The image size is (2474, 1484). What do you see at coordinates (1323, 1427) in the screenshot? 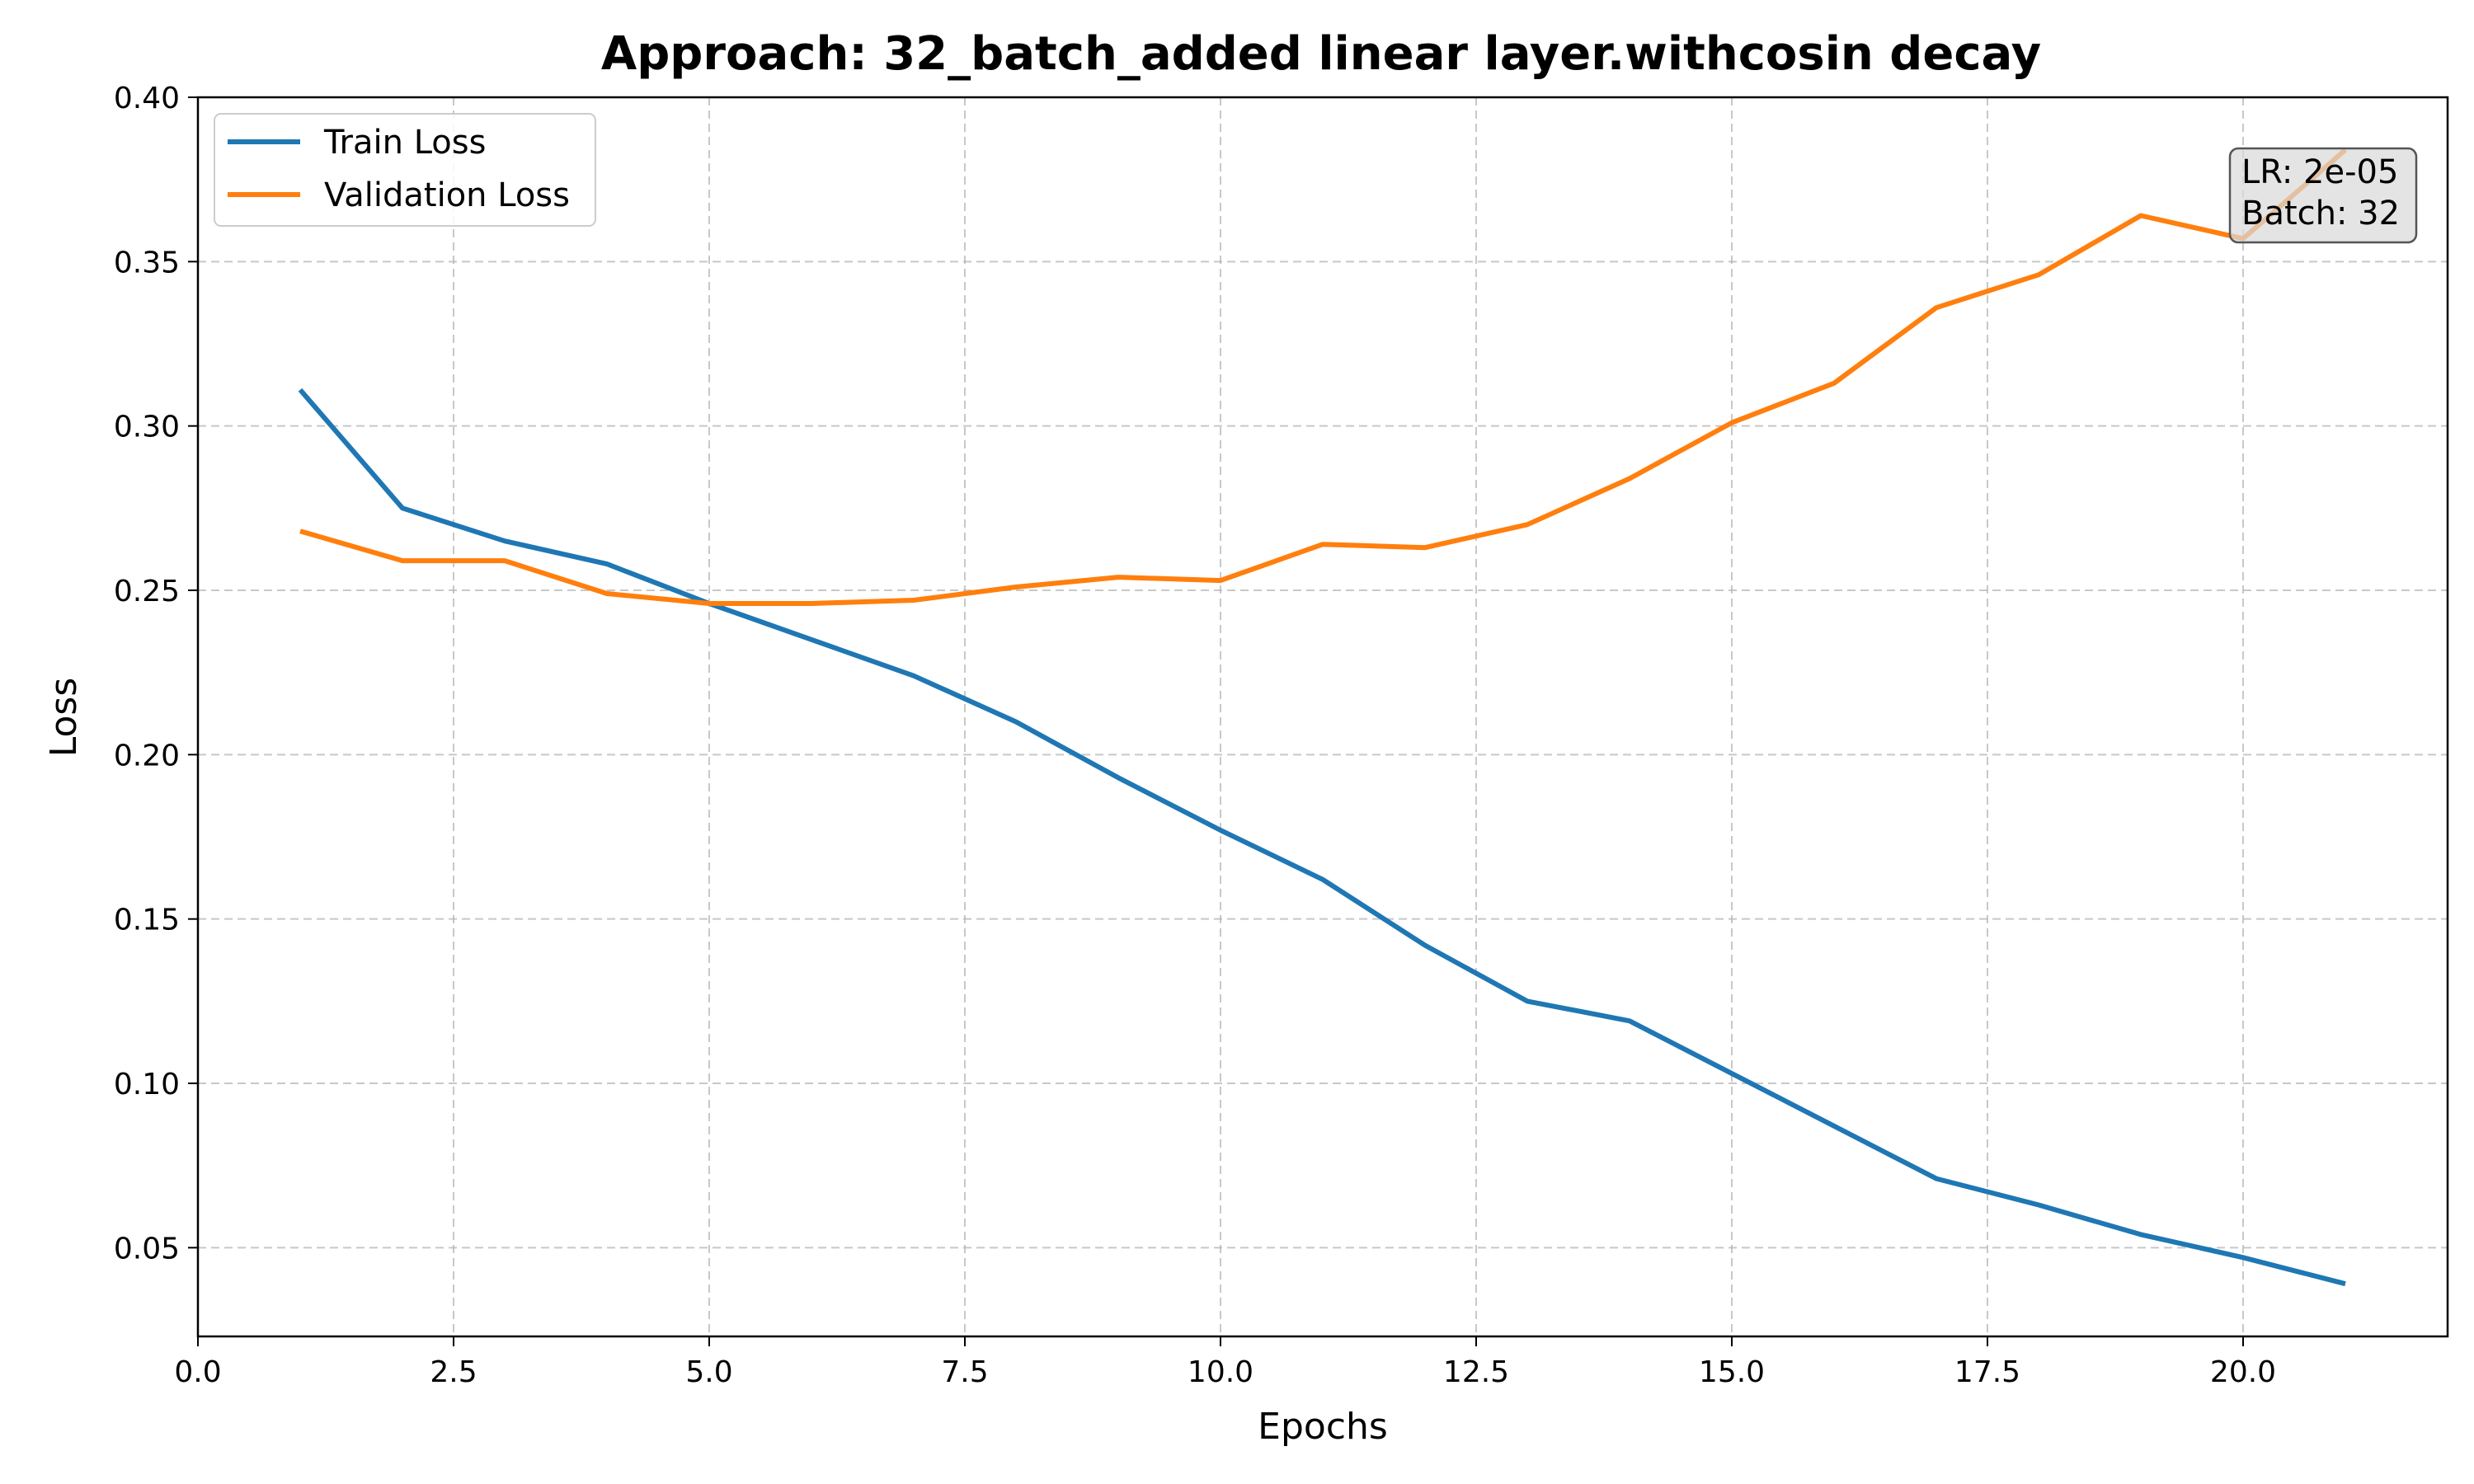
I see `x-axis-label: Epochs` at bounding box center [1323, 1427].